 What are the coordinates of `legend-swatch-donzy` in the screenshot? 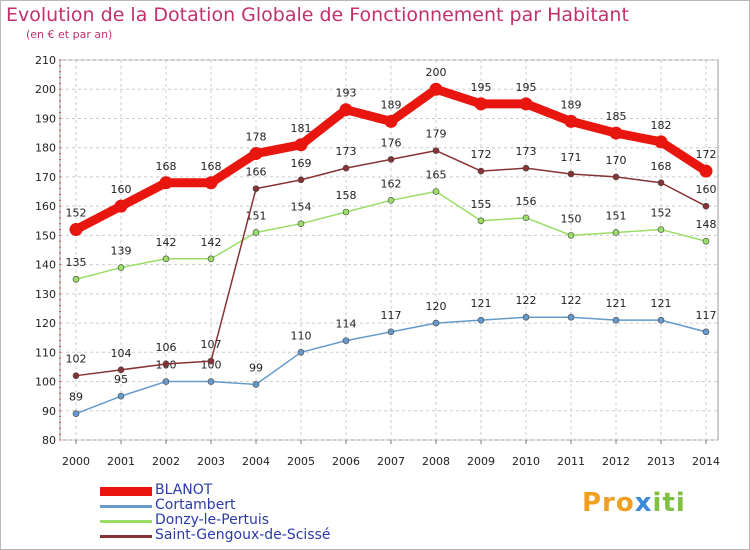 It's located at (126, 521).